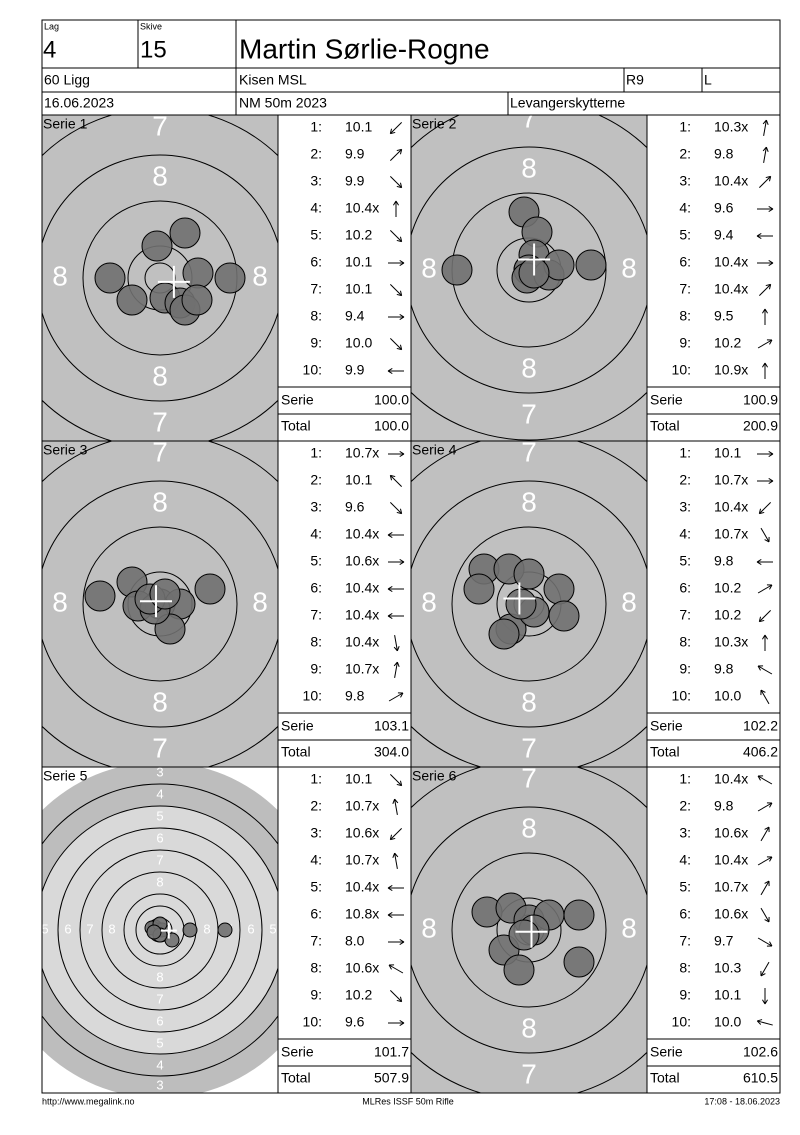 Image resolution: width=800 pixels, height=1135 pixels. What do you see at coordinates (727, 968) in the screenshot?
I see `shot-score: 10.3` at bounding box center [727, 968].